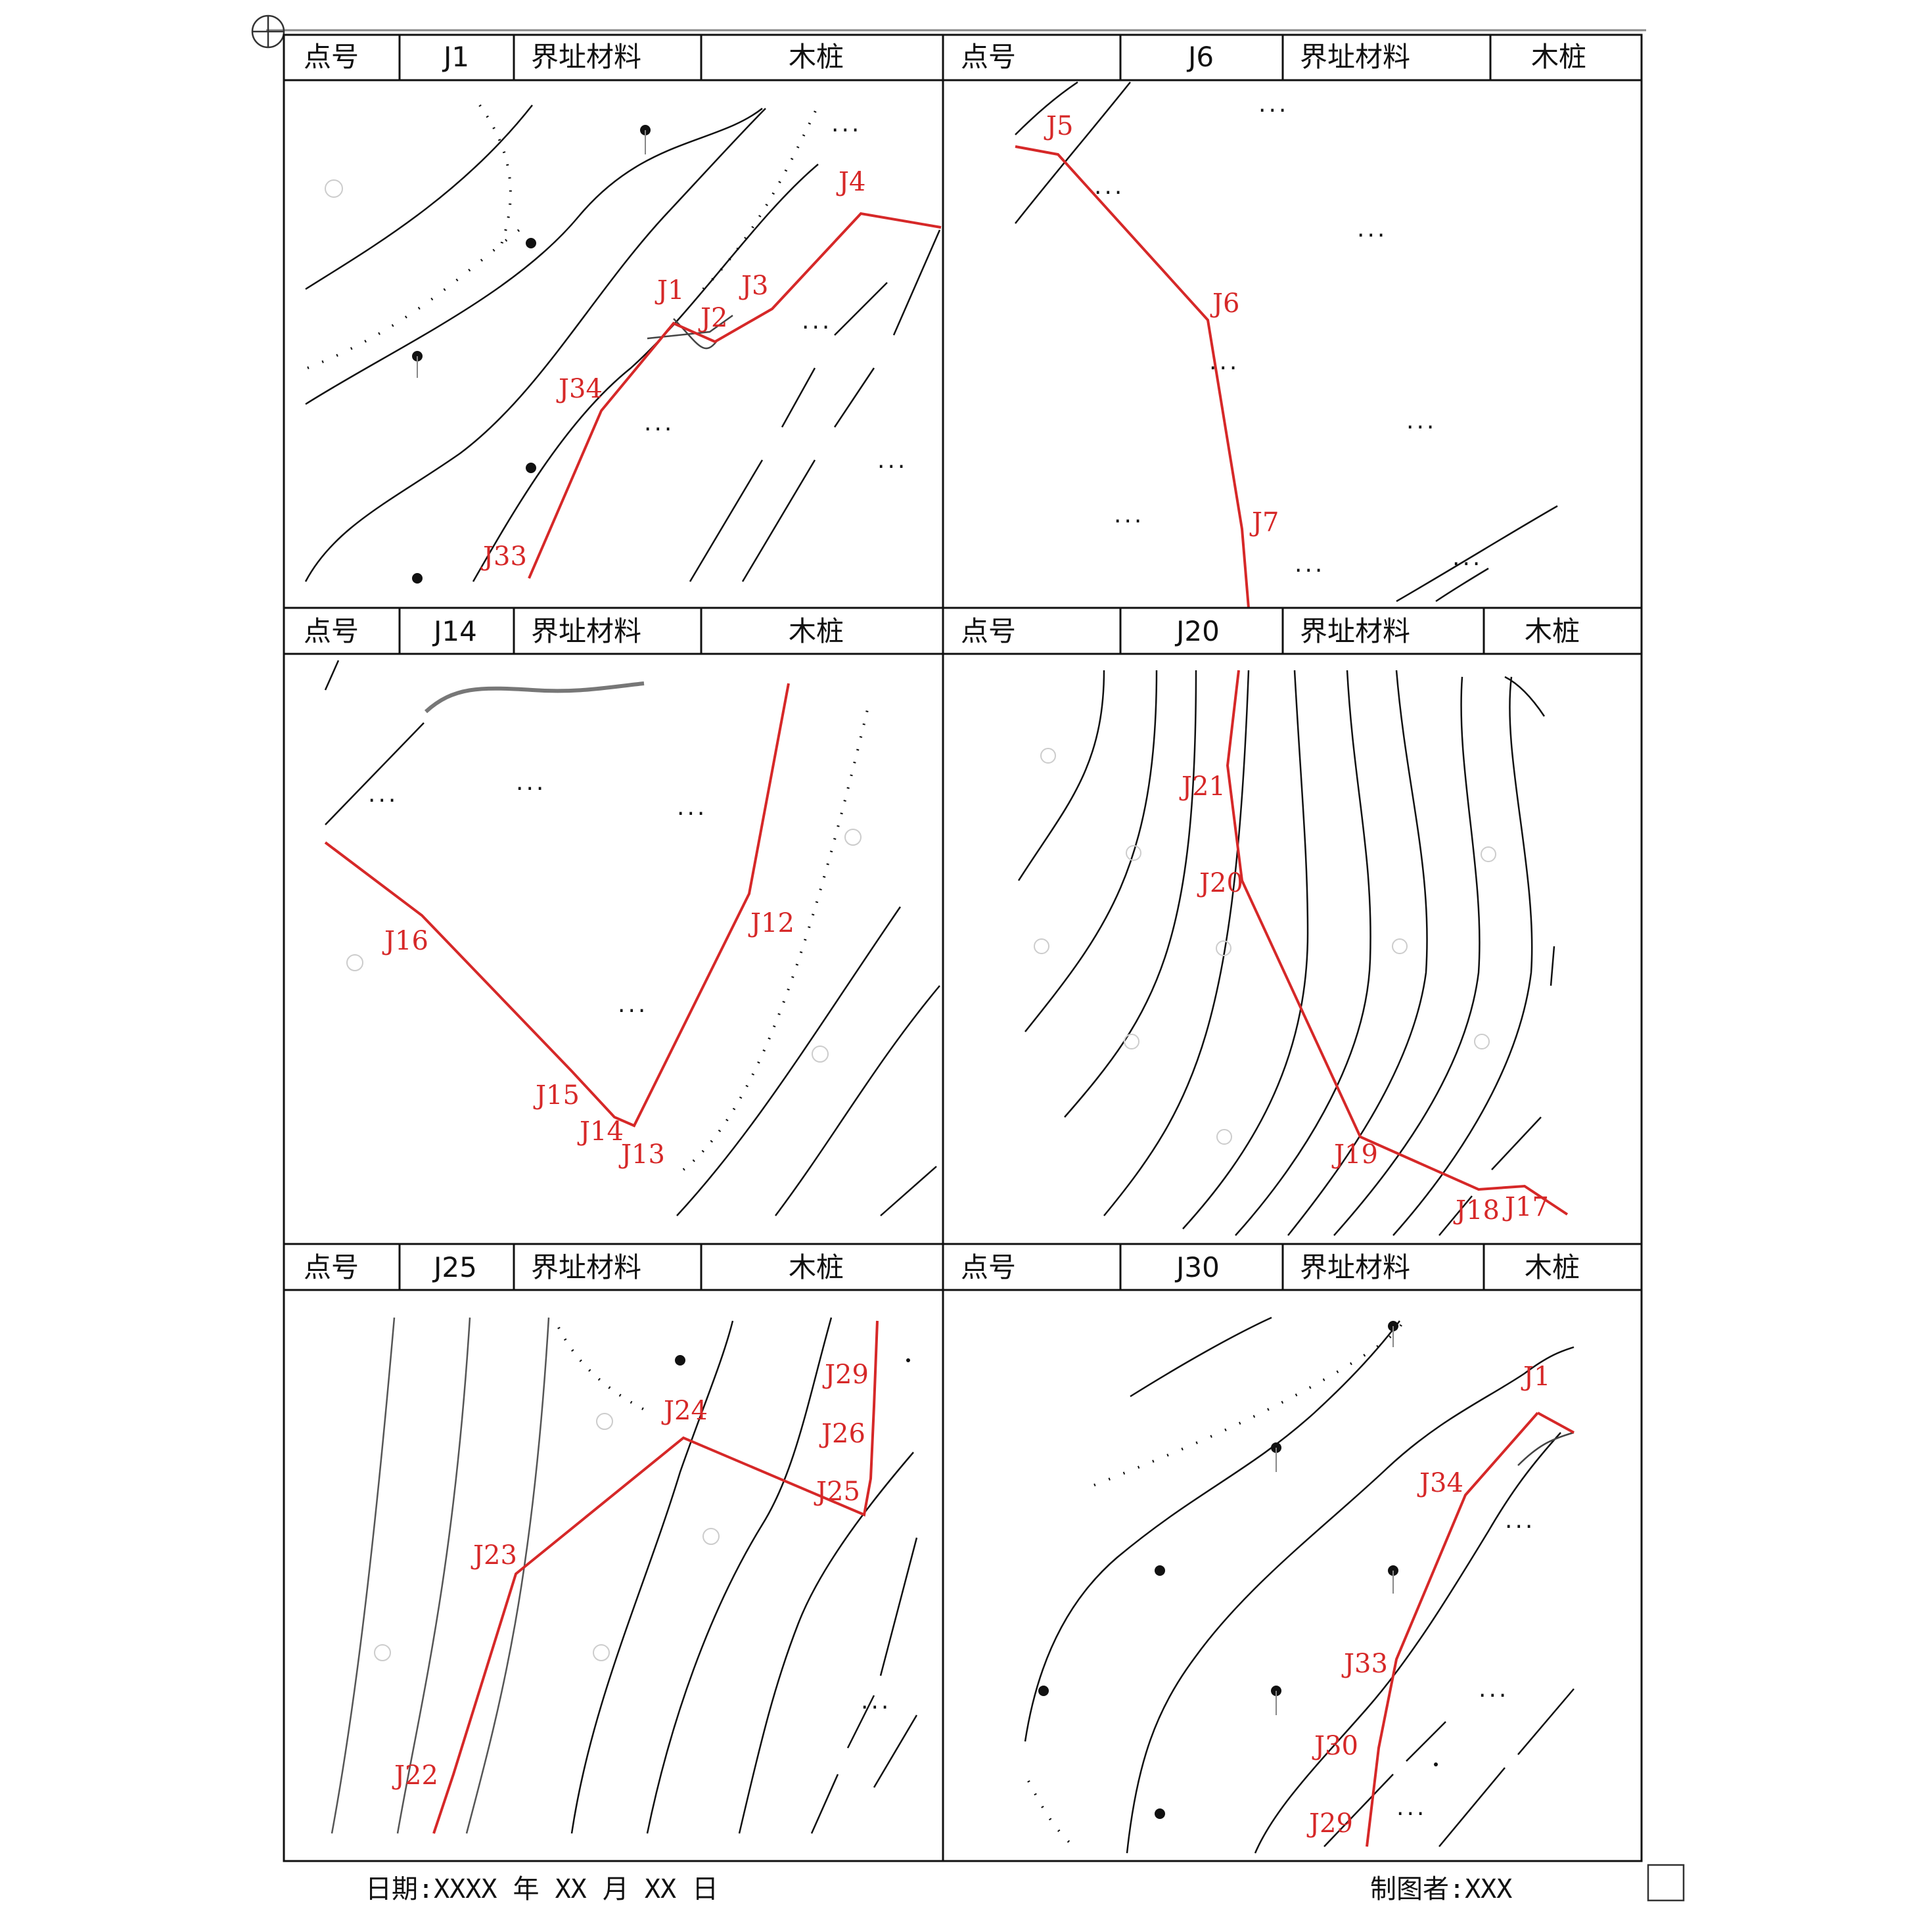 The height and width of the screenshot is (1932, 1932). Describe the element at coordinates (600, 1132) in the screenshot. I see `point-label: J14` at that location.